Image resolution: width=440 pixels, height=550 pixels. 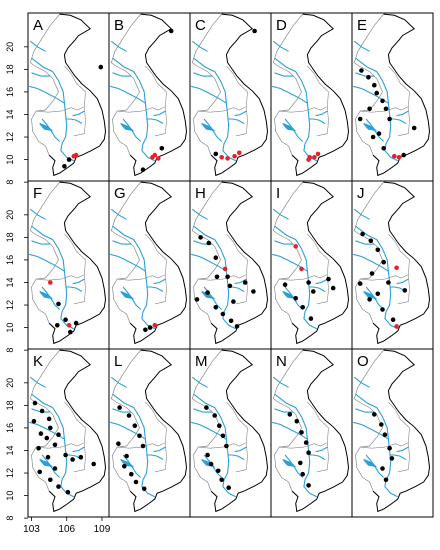 What do you see at coordinates (10, 518) in the screenshot?
I see `y-tick-label: 8` at bounding box center [10, 518].